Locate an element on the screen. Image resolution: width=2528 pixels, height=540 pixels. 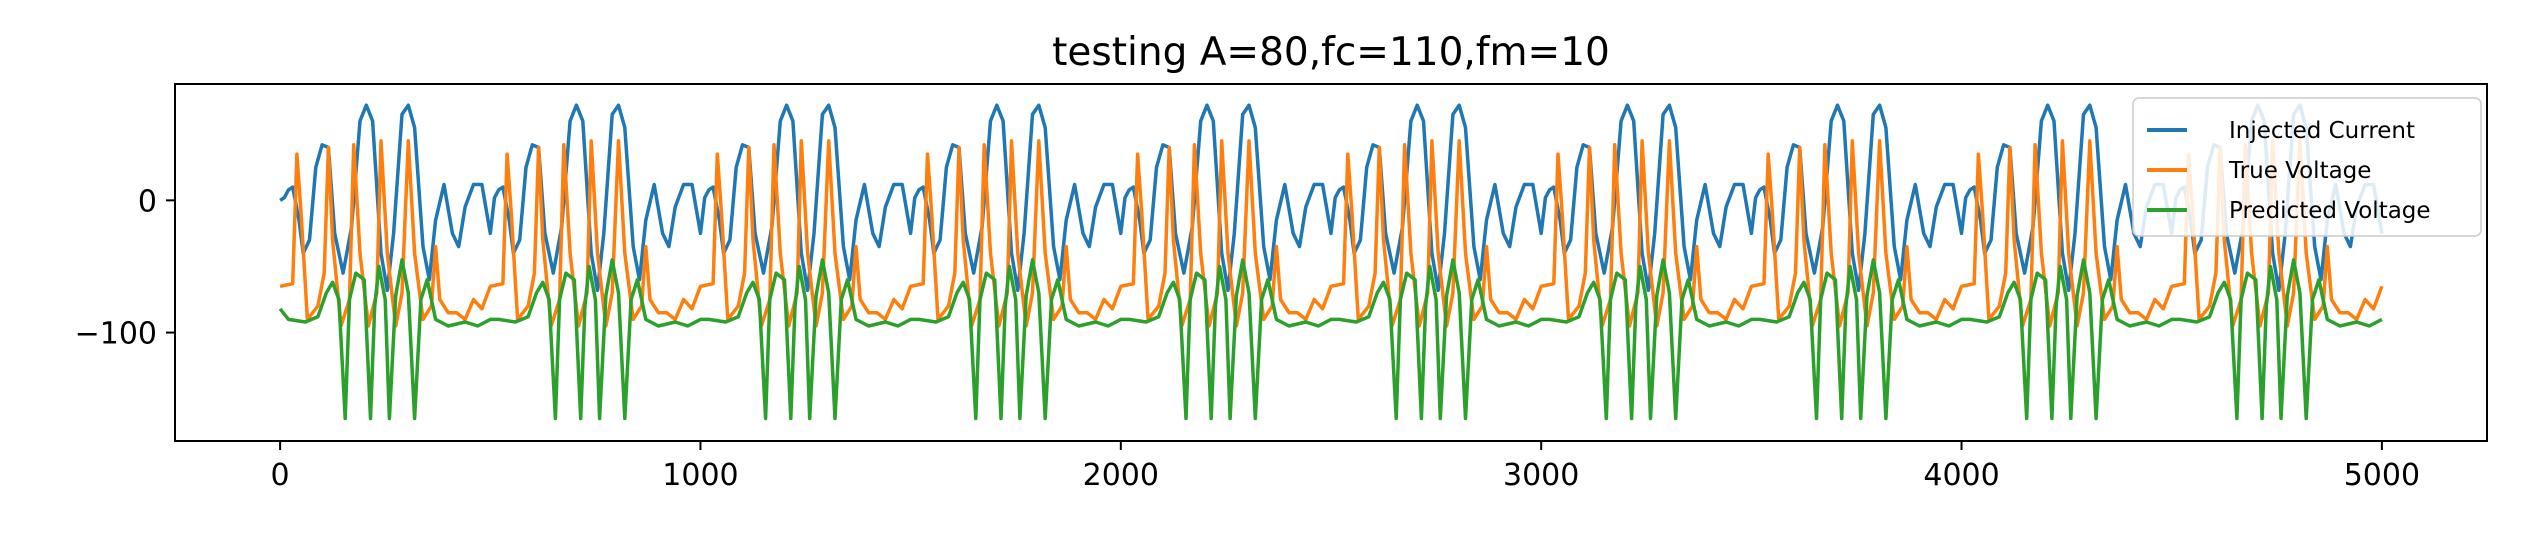
x-tick-label: 3000 is located at coordinates (1541, 475).